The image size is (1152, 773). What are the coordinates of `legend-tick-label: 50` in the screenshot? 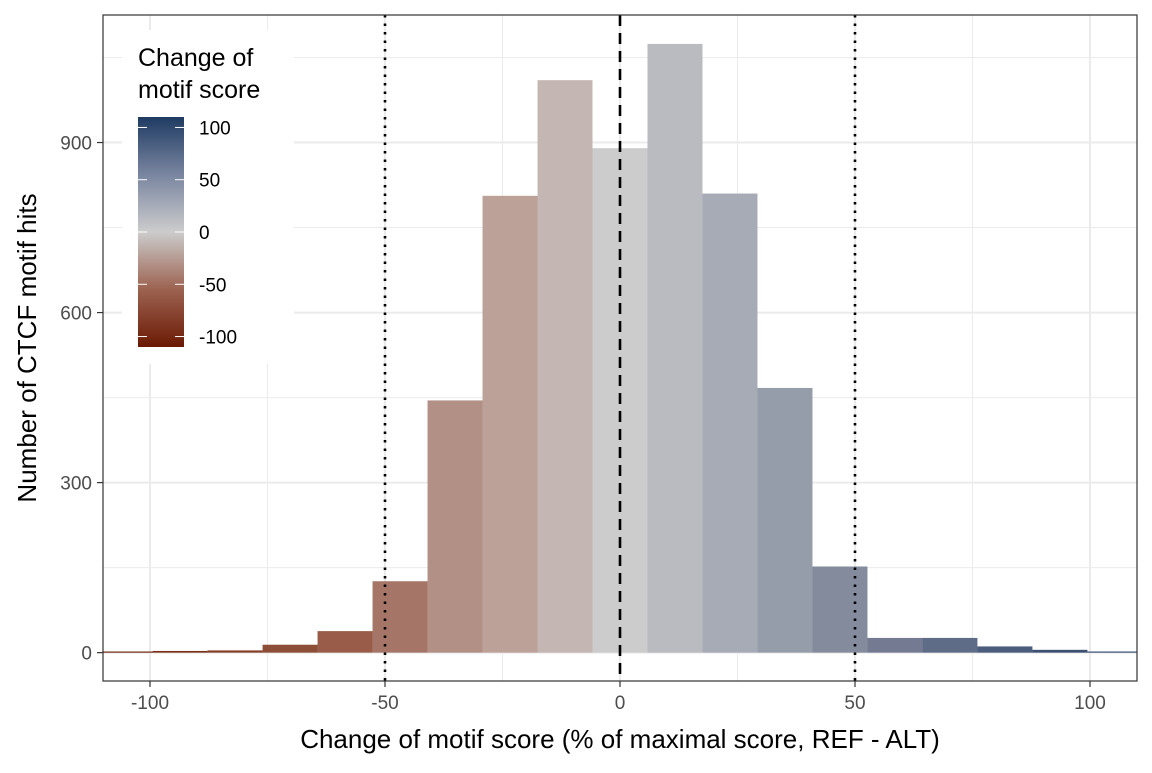 It's located at (209, 181).